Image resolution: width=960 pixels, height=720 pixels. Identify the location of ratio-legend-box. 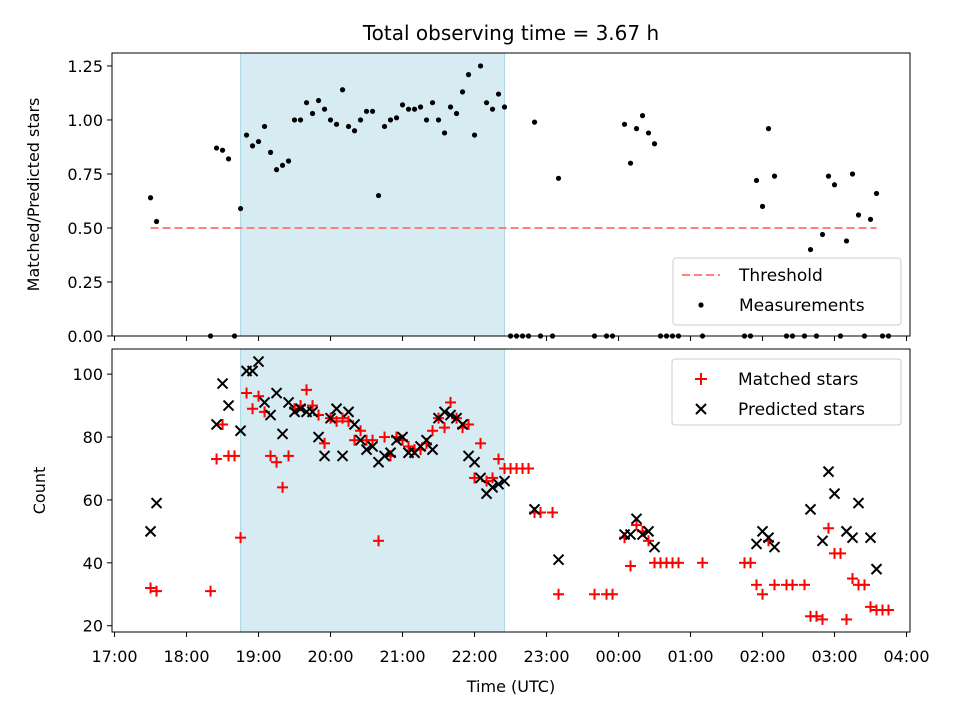
(787, 291).